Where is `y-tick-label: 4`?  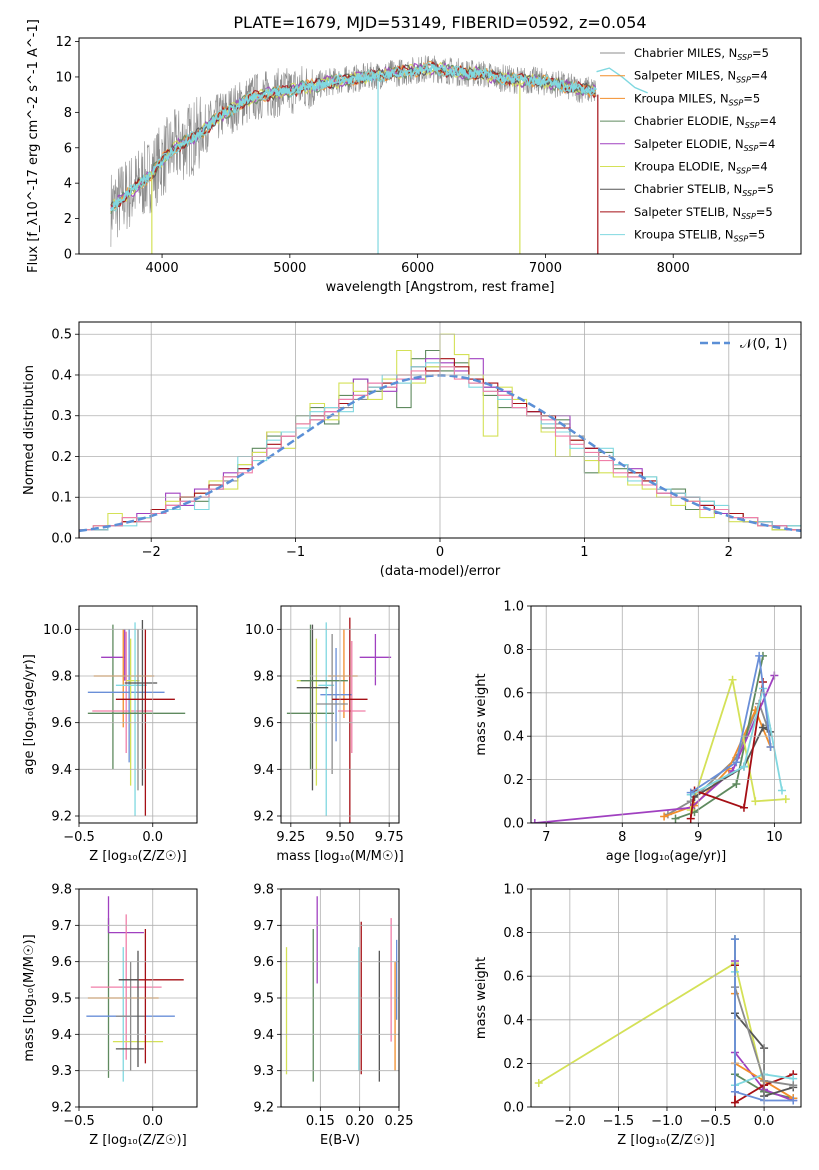
y-tick-label: 4 is located at coordinates (68, 184).